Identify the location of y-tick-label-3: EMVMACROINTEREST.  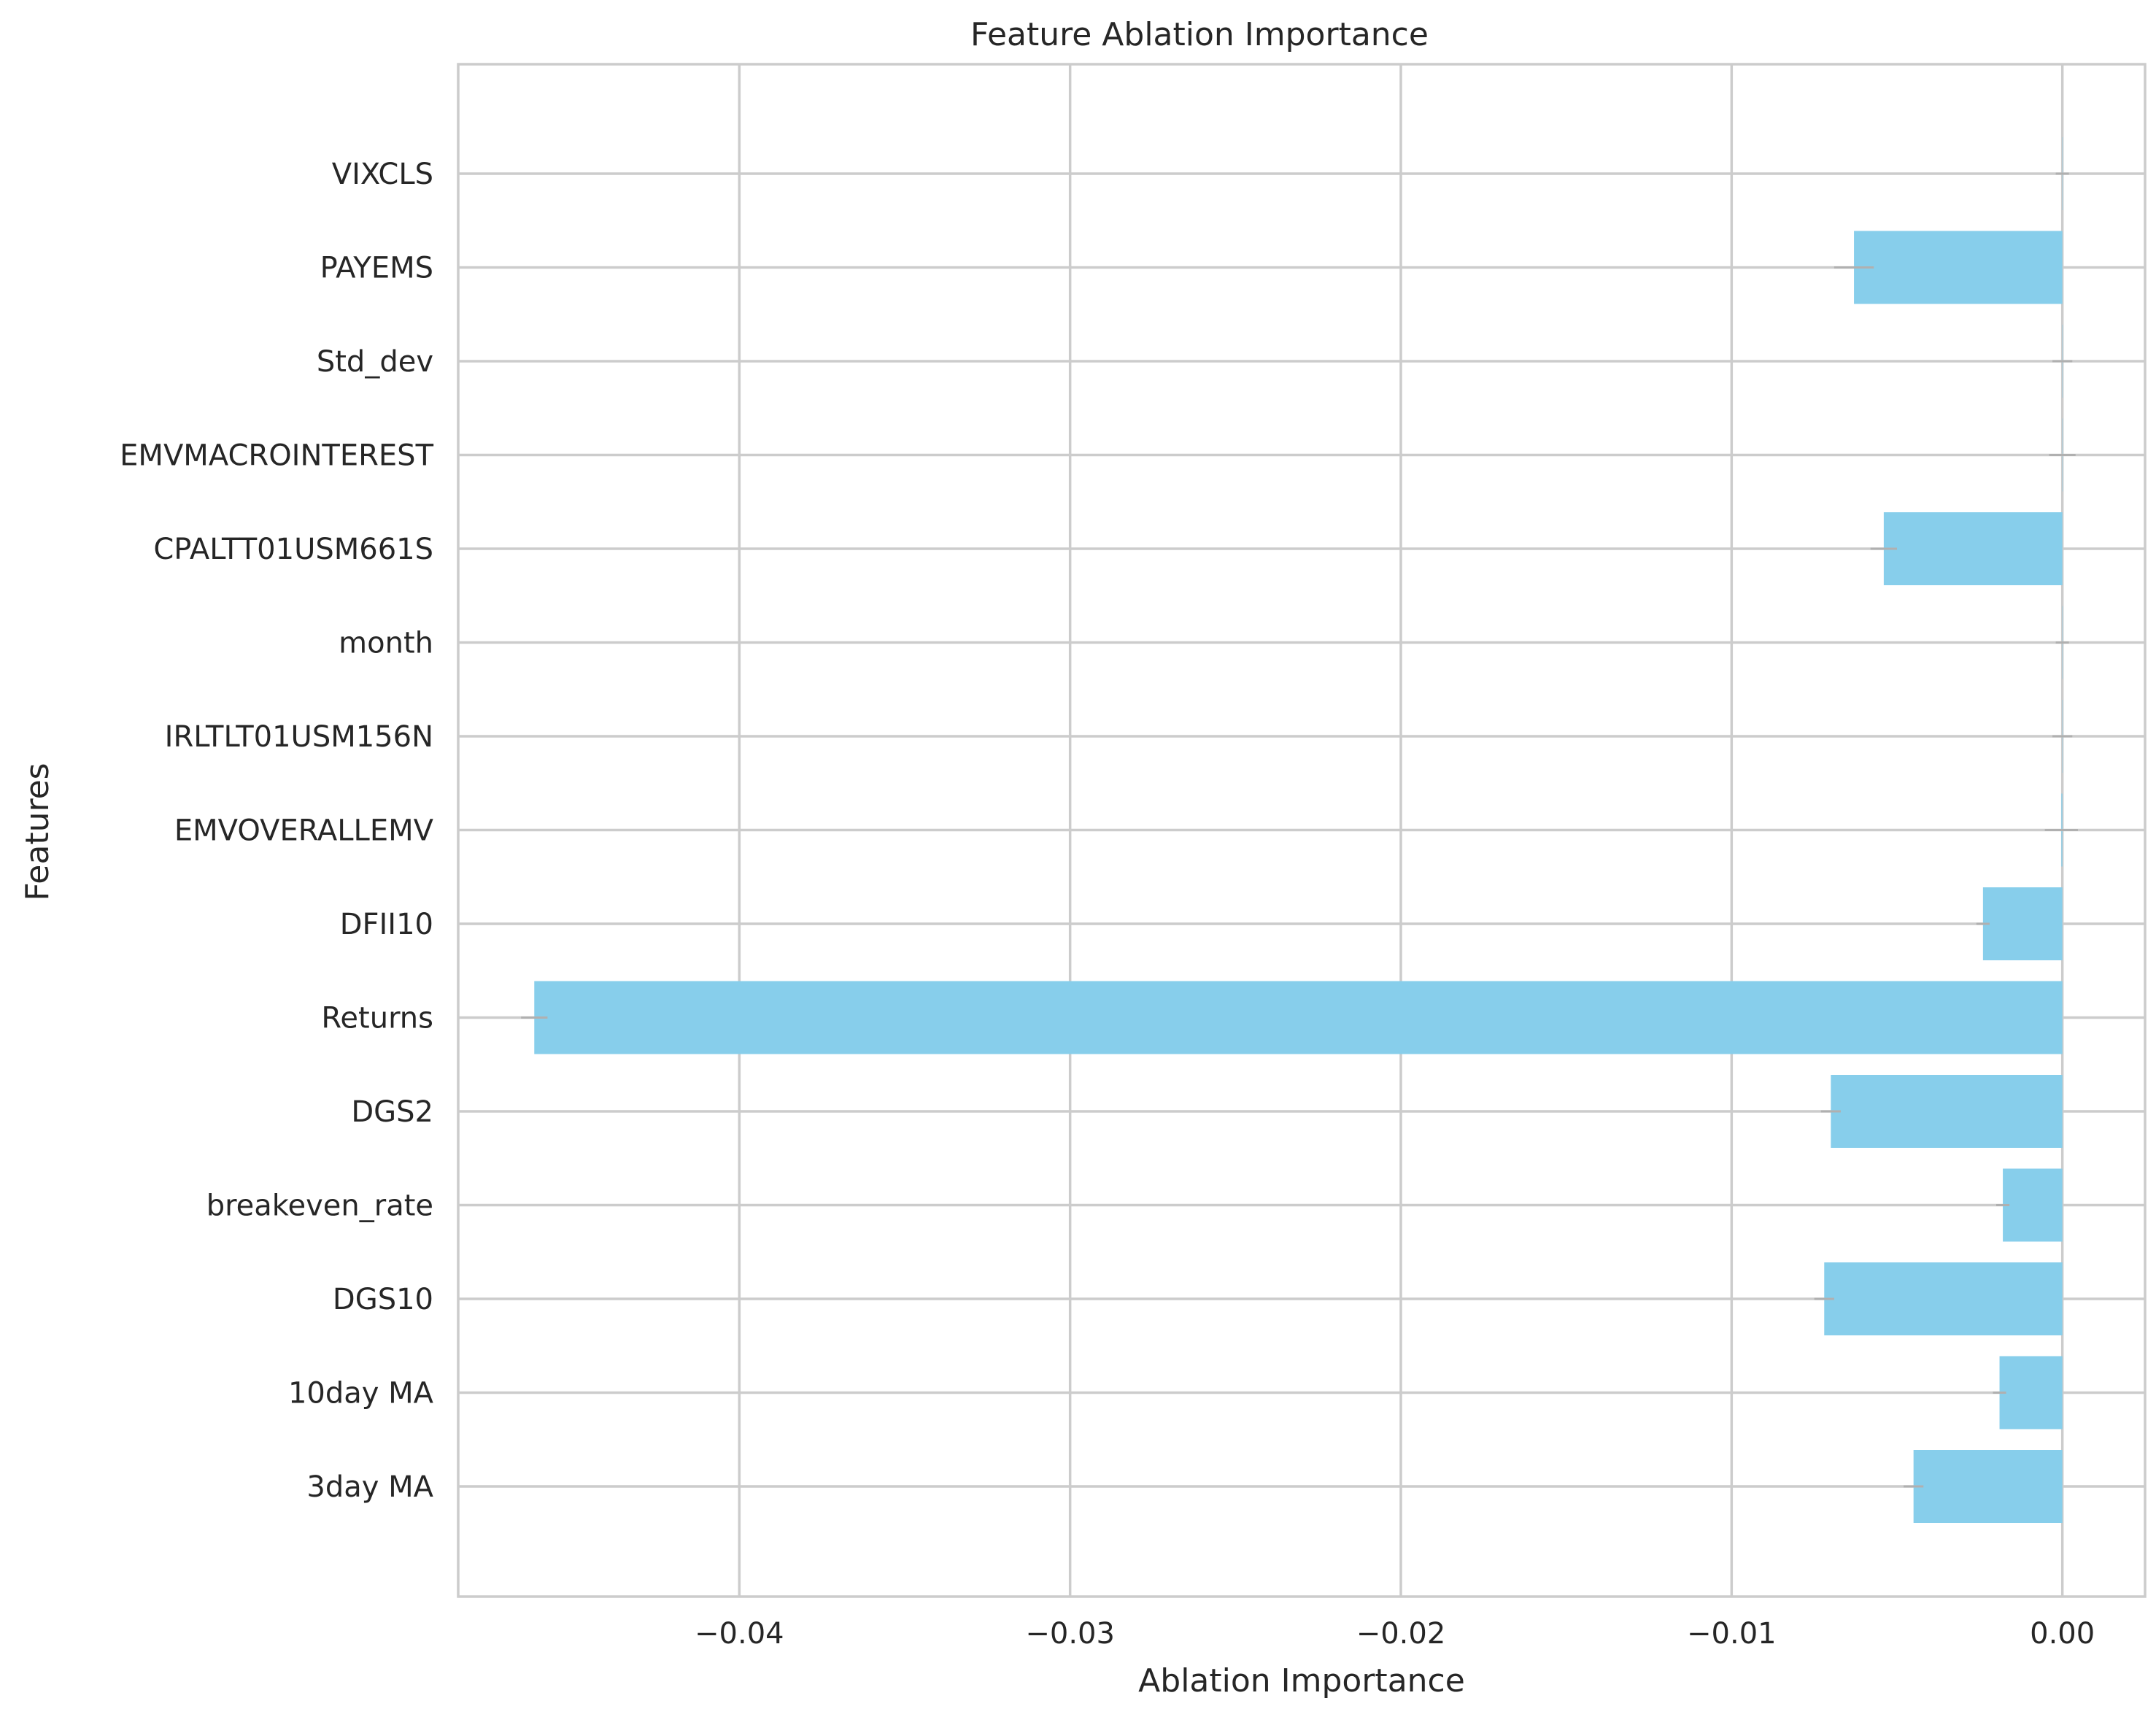
(276, 456).